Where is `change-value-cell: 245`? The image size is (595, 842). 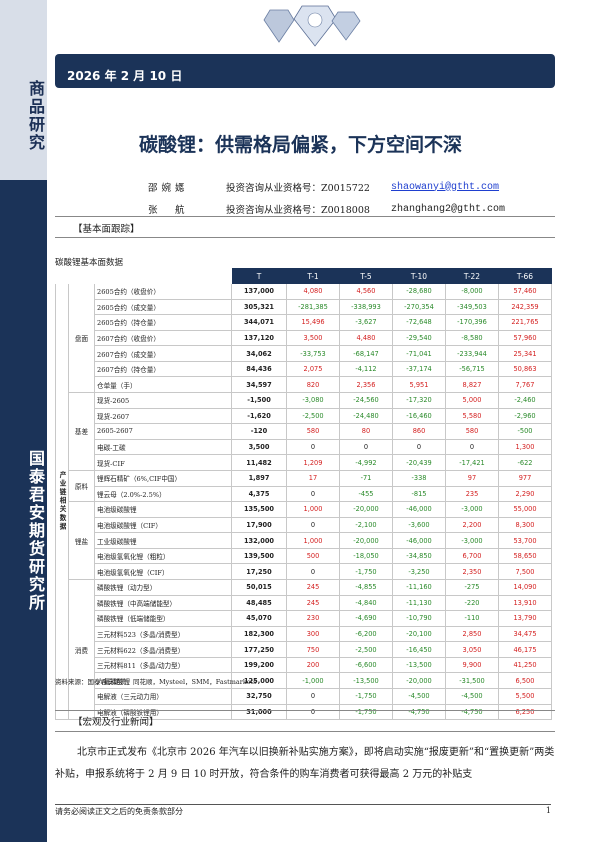
change-value-cell: 245 is located at coordinates (313, 587).